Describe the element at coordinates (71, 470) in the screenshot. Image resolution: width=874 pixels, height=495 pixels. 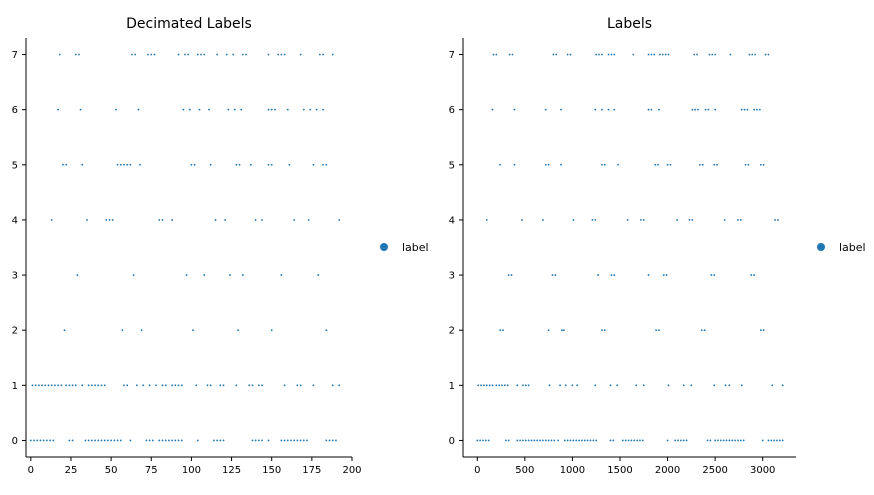
I see `x-tick-label: 25` at that location.